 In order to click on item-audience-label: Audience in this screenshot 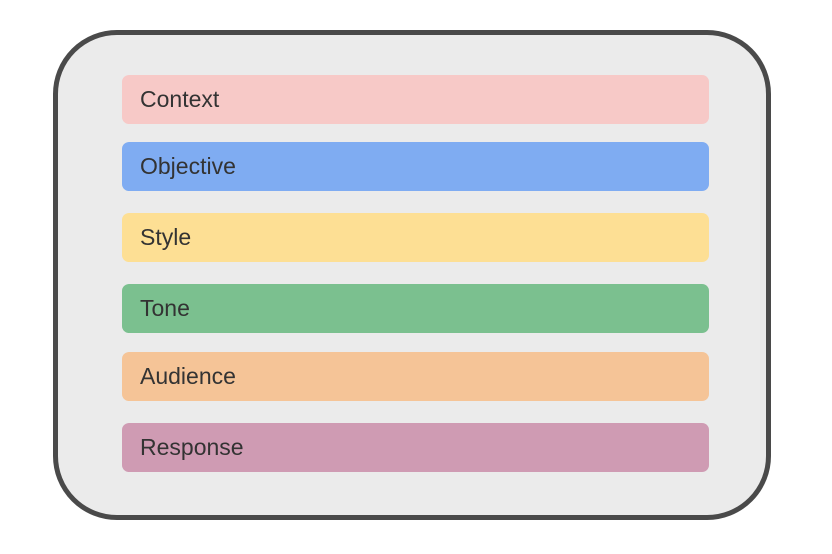, I will do `click(188, 376)`.